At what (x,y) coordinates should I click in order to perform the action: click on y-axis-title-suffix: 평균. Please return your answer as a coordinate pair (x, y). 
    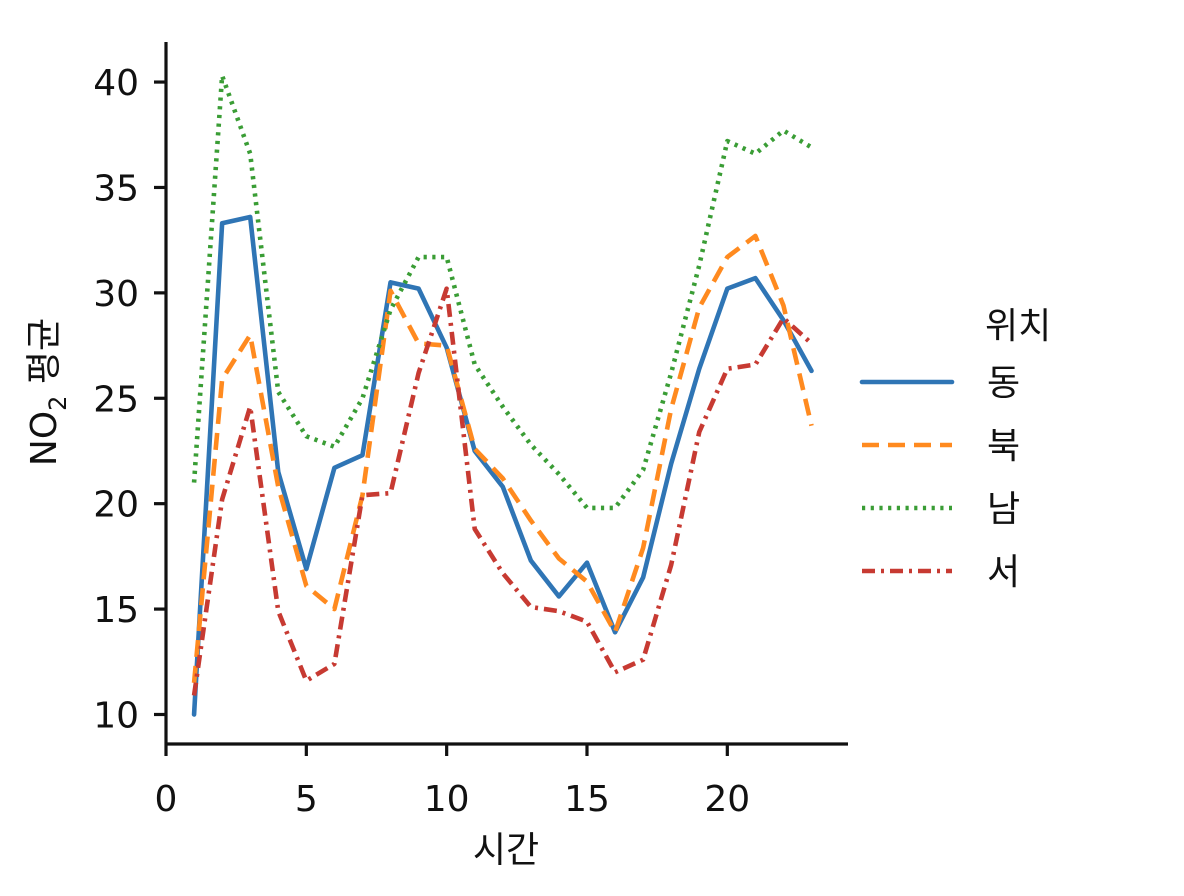
    Looking at the image, I should click on (44, 357).